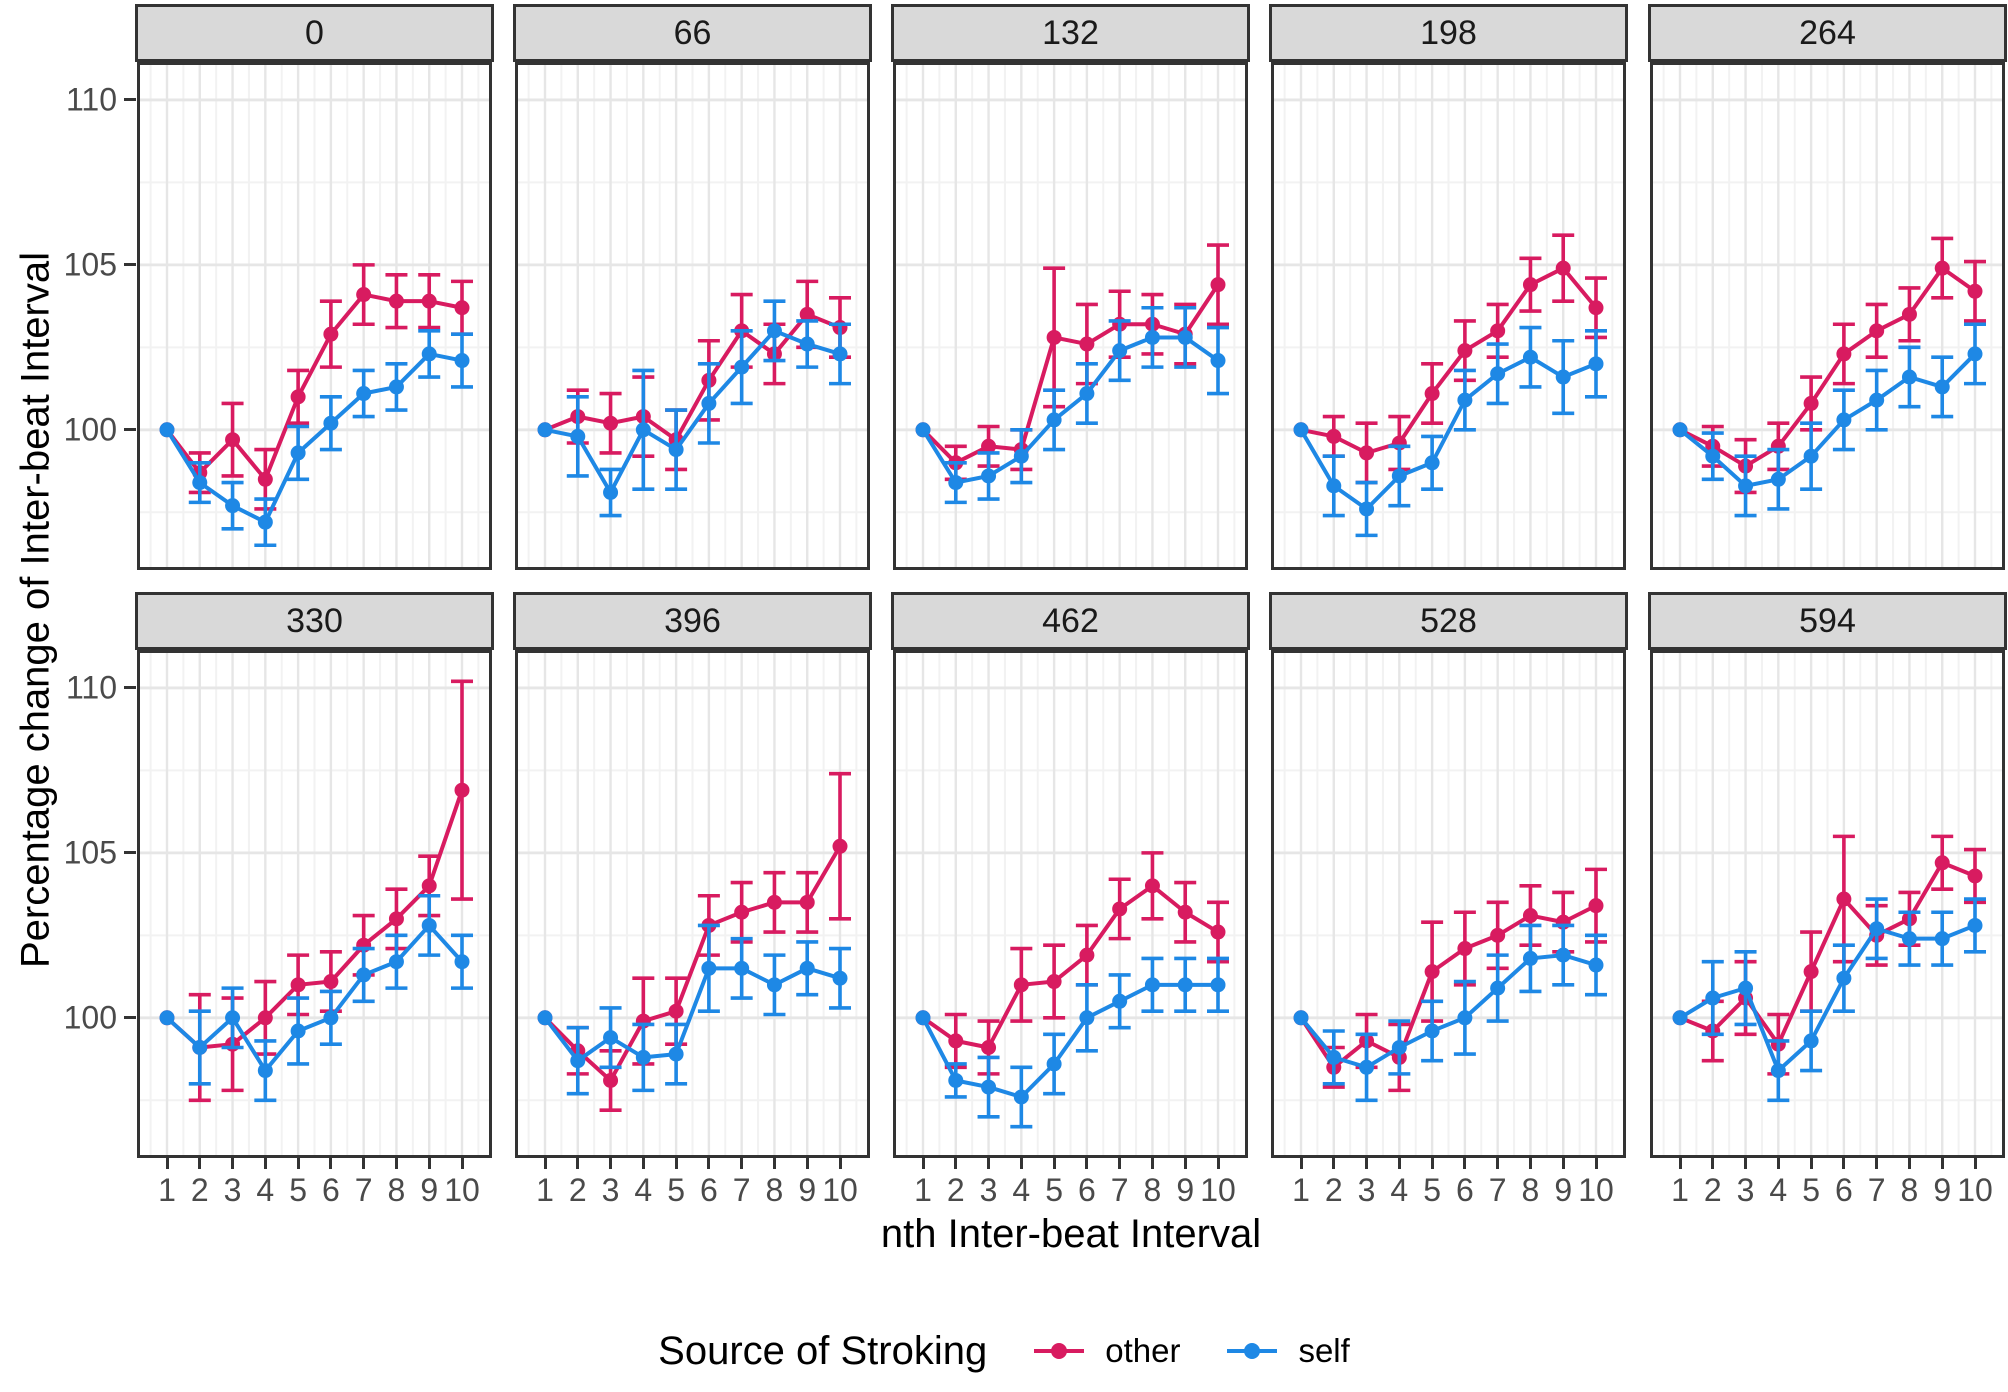 Image resolution: width=2008 pixels, height=1392 pixels. Describe the element at coordinates (1252, 1351) in the screenshot. I see `self-series-key-icon` at that location.